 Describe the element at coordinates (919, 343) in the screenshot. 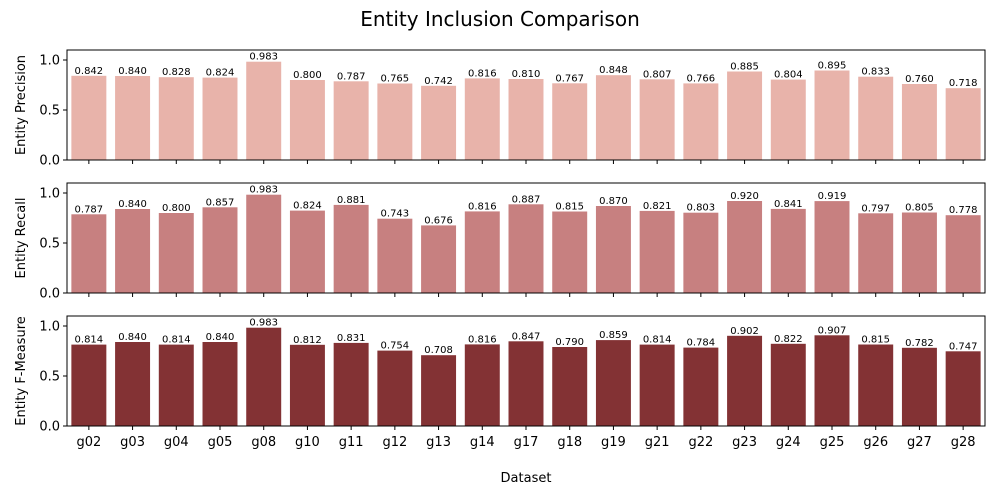

I see `data-label: 0.782` at that location.